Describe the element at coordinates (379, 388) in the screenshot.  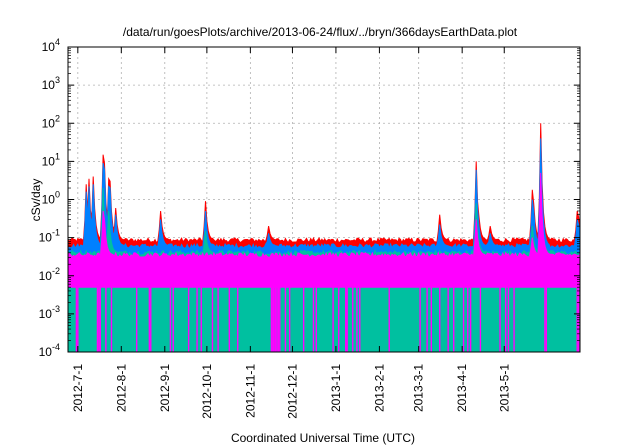
I see `x-tick-label: 2013-2-1` at that location.